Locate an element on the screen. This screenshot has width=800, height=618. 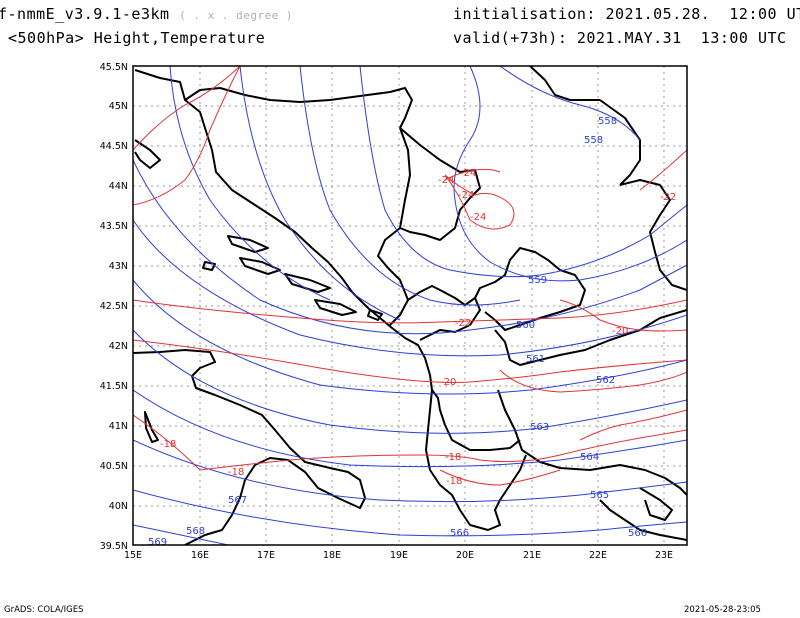
lat-tick: 43N is located at coordinates (118, 266).